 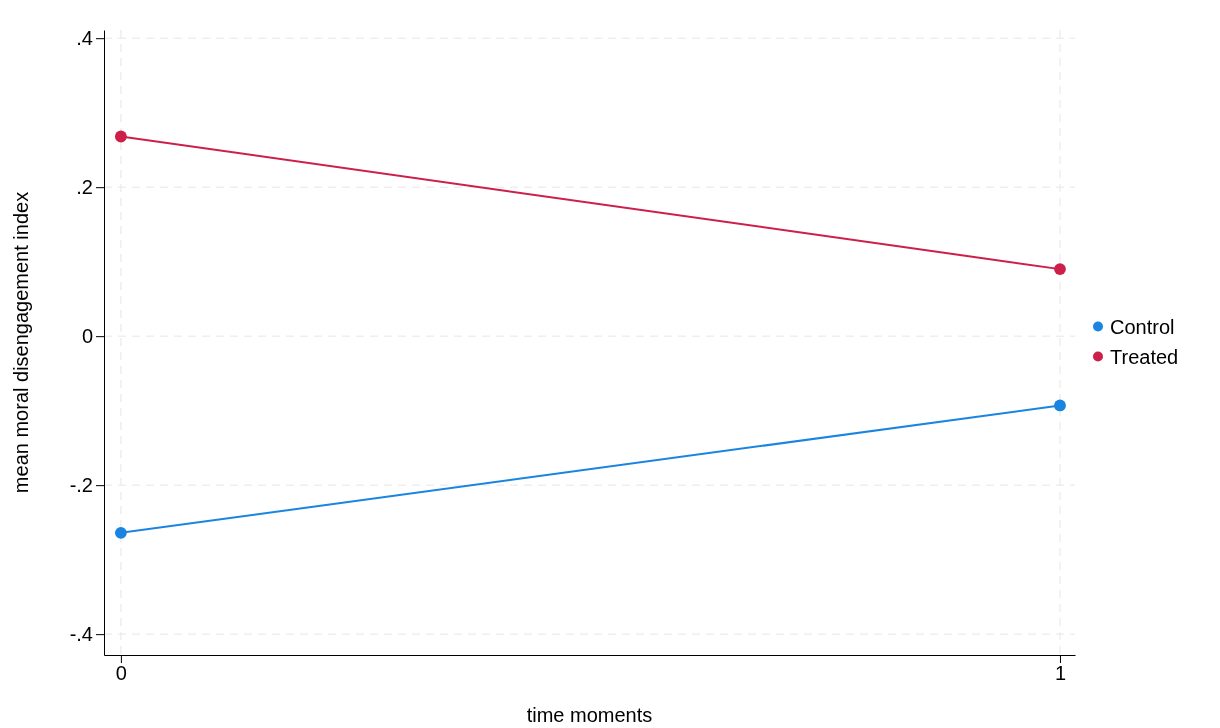 I want to click on legend-label: Treated, so click(x=1144, y=356).